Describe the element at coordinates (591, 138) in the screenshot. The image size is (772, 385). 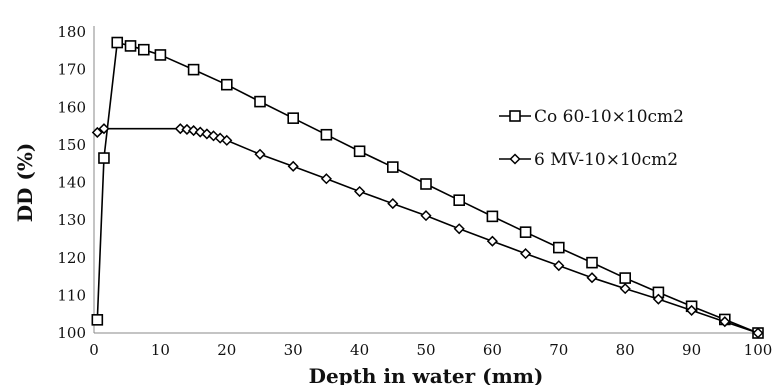
I see `legend: Co 60-10×10cm2 6 MV-10×10cm2` at that location.